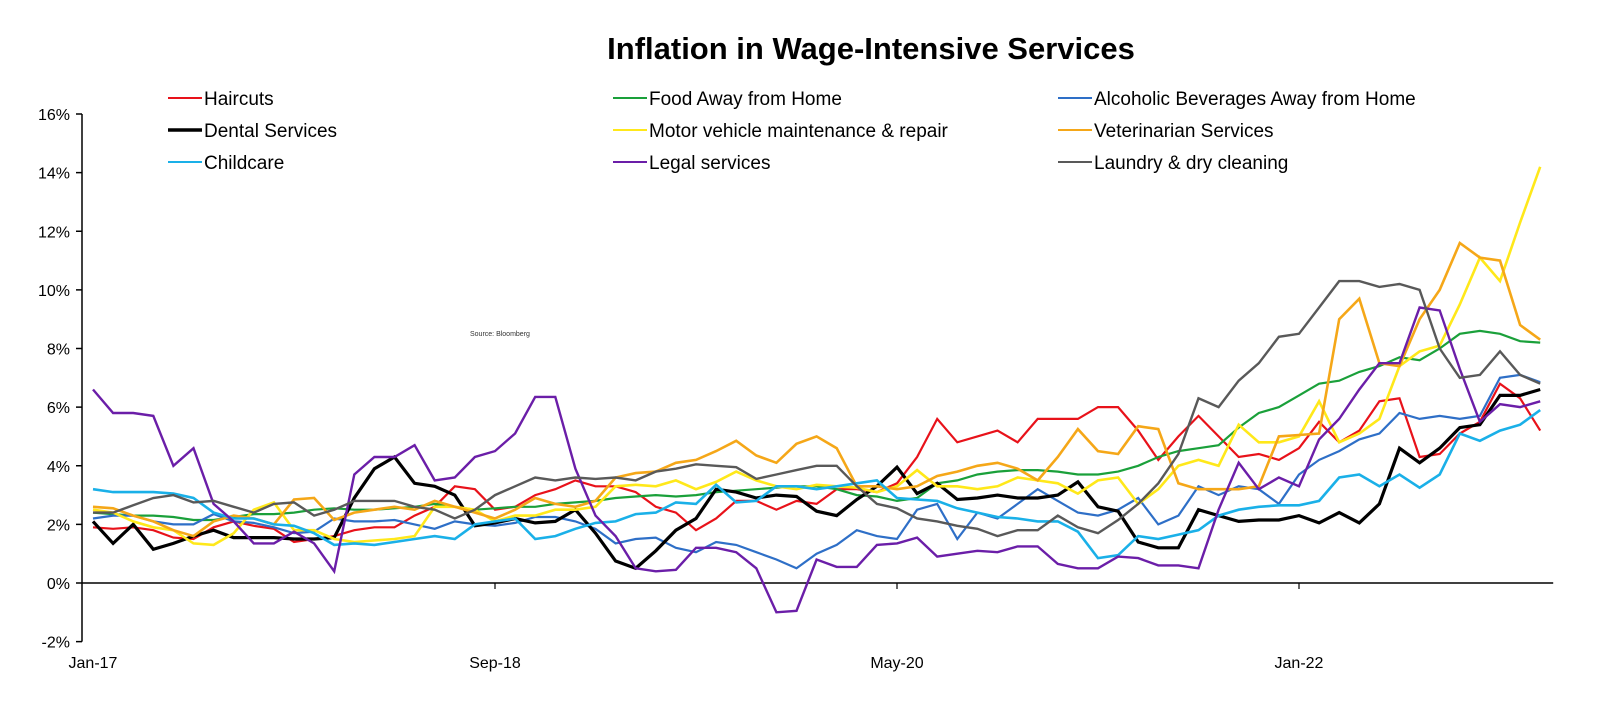 The height and width of the screenshot is (709, 1600). I want to click on x-tick-label: Jan-17, so click(93, 663).